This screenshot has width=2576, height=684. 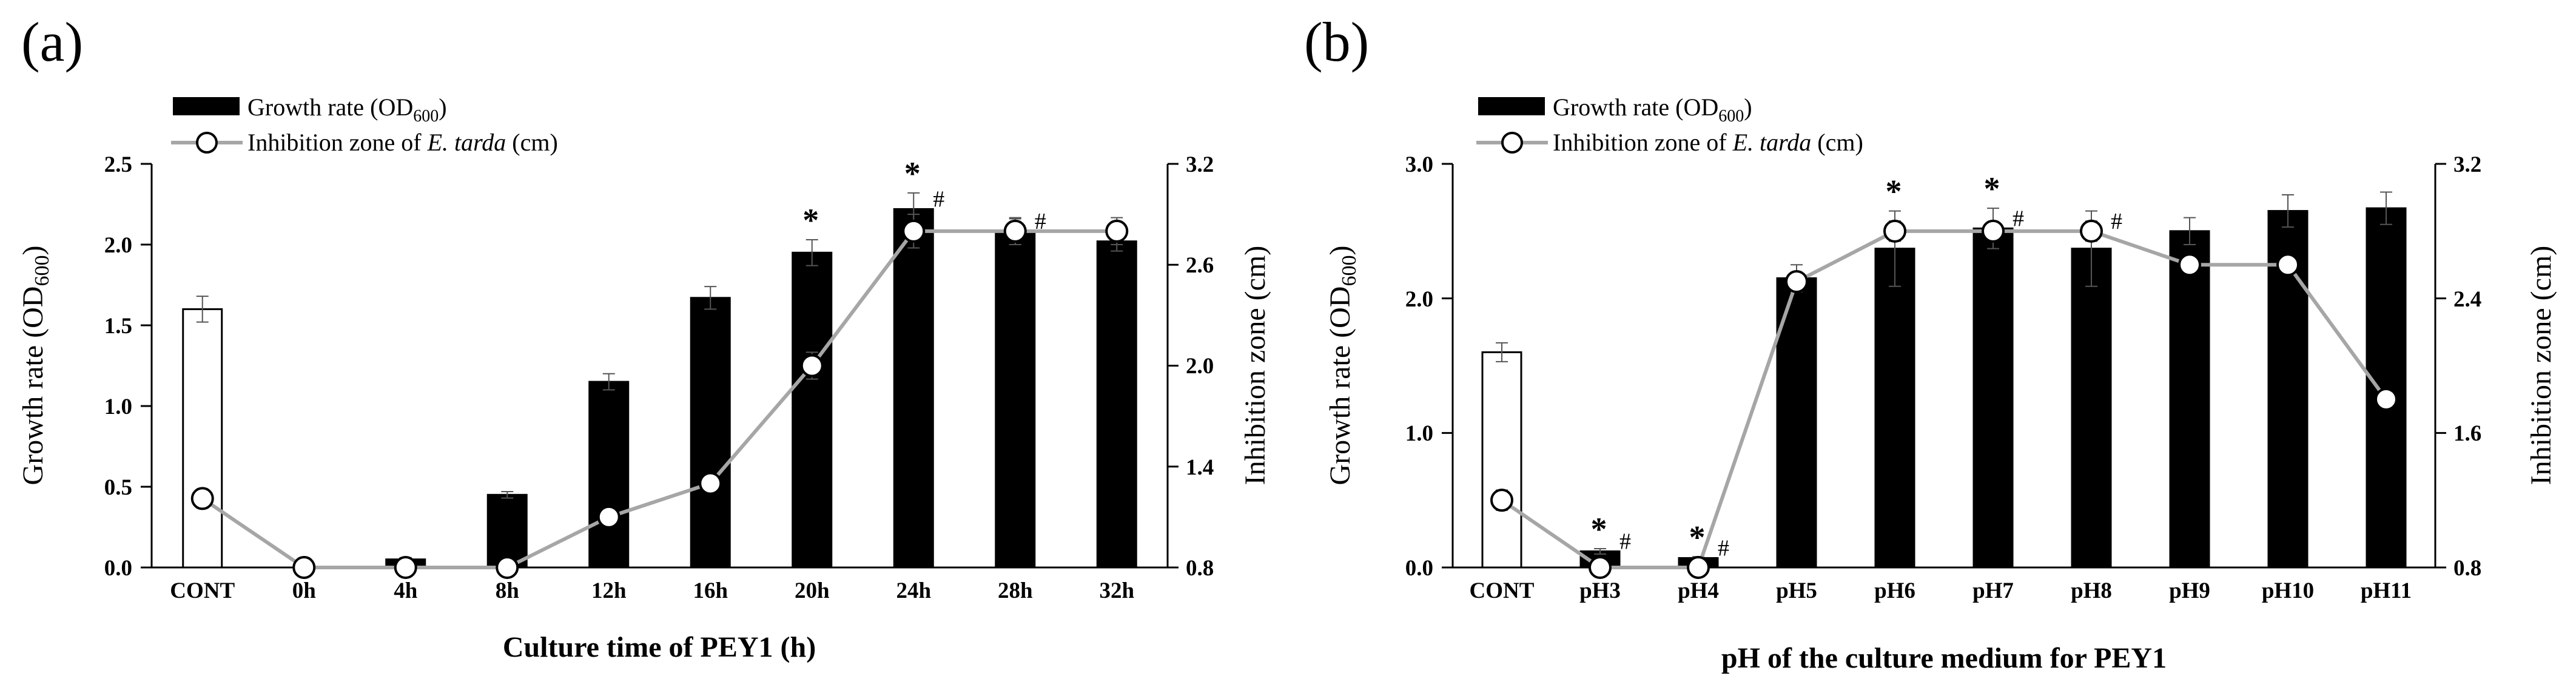 I want to click on y2-tick-label: 2.6, so click(x=1200, y=265).